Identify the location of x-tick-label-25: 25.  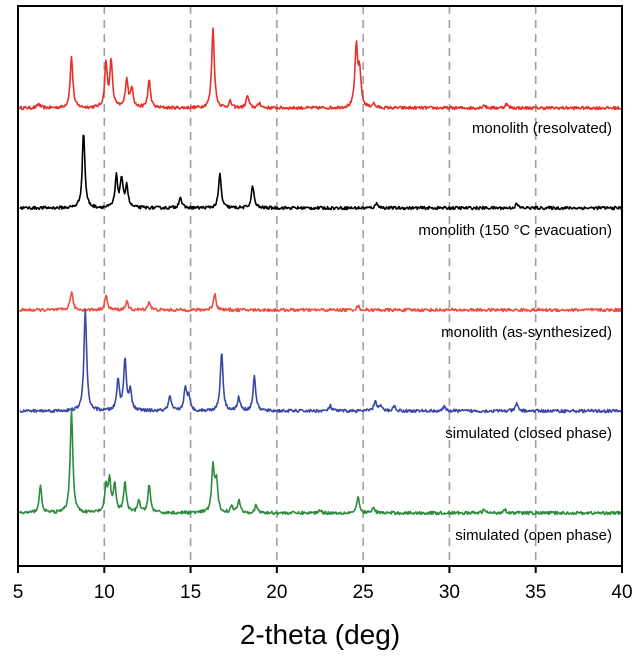
(363, 592).